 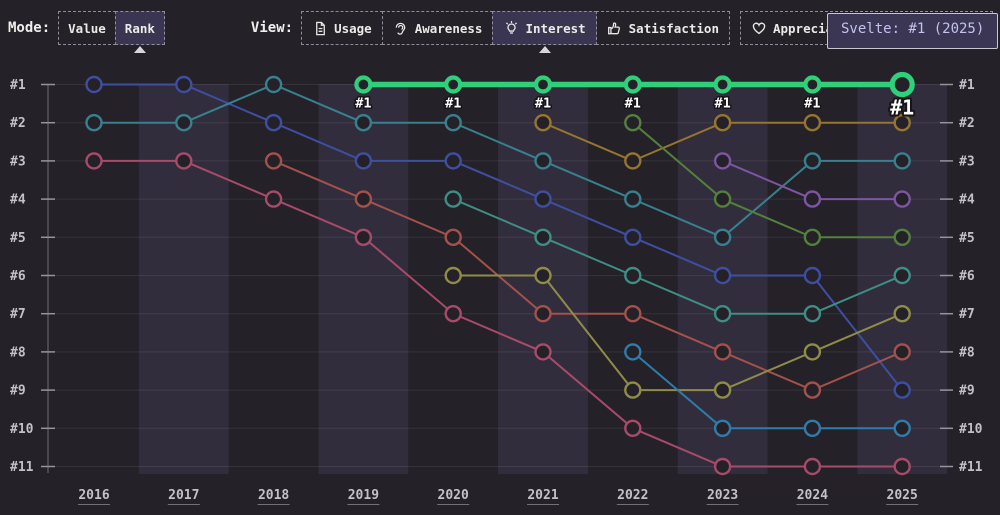 What do you see at coordinates (363, 495) in the screenshot?
I see `x-axis-year-label: 2019` at bounding box center [363, 495].